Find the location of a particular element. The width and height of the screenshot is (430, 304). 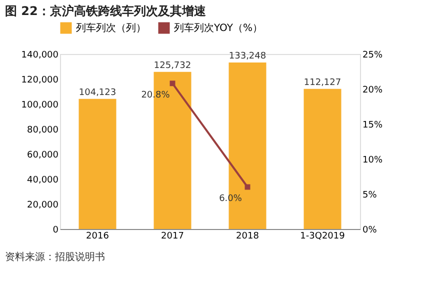

y-tick-label: 100,000 is located at coordinates (40, 105).